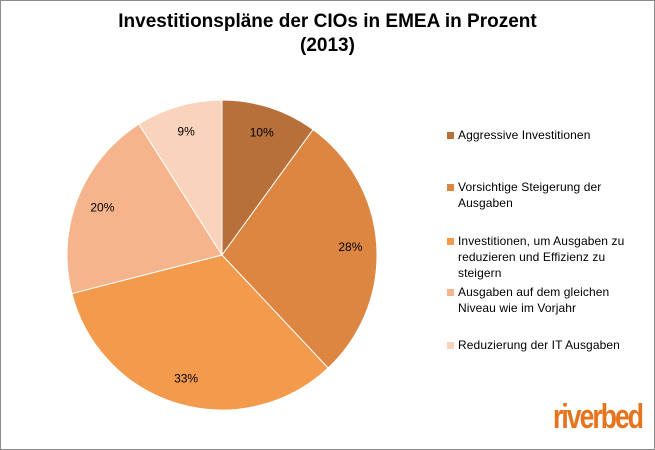  I want to click on legend-label: Reduzierung der IT Ausgaben, so click(539, 345).